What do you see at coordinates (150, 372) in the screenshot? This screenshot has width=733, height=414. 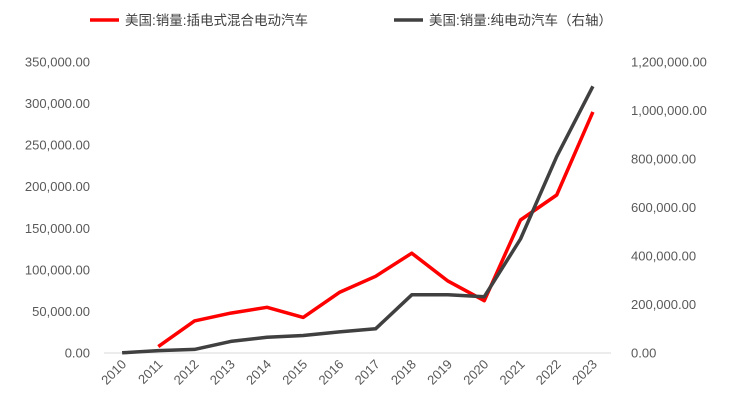 I see `x-tick-label: 2011` at bounding box center [150, 372].